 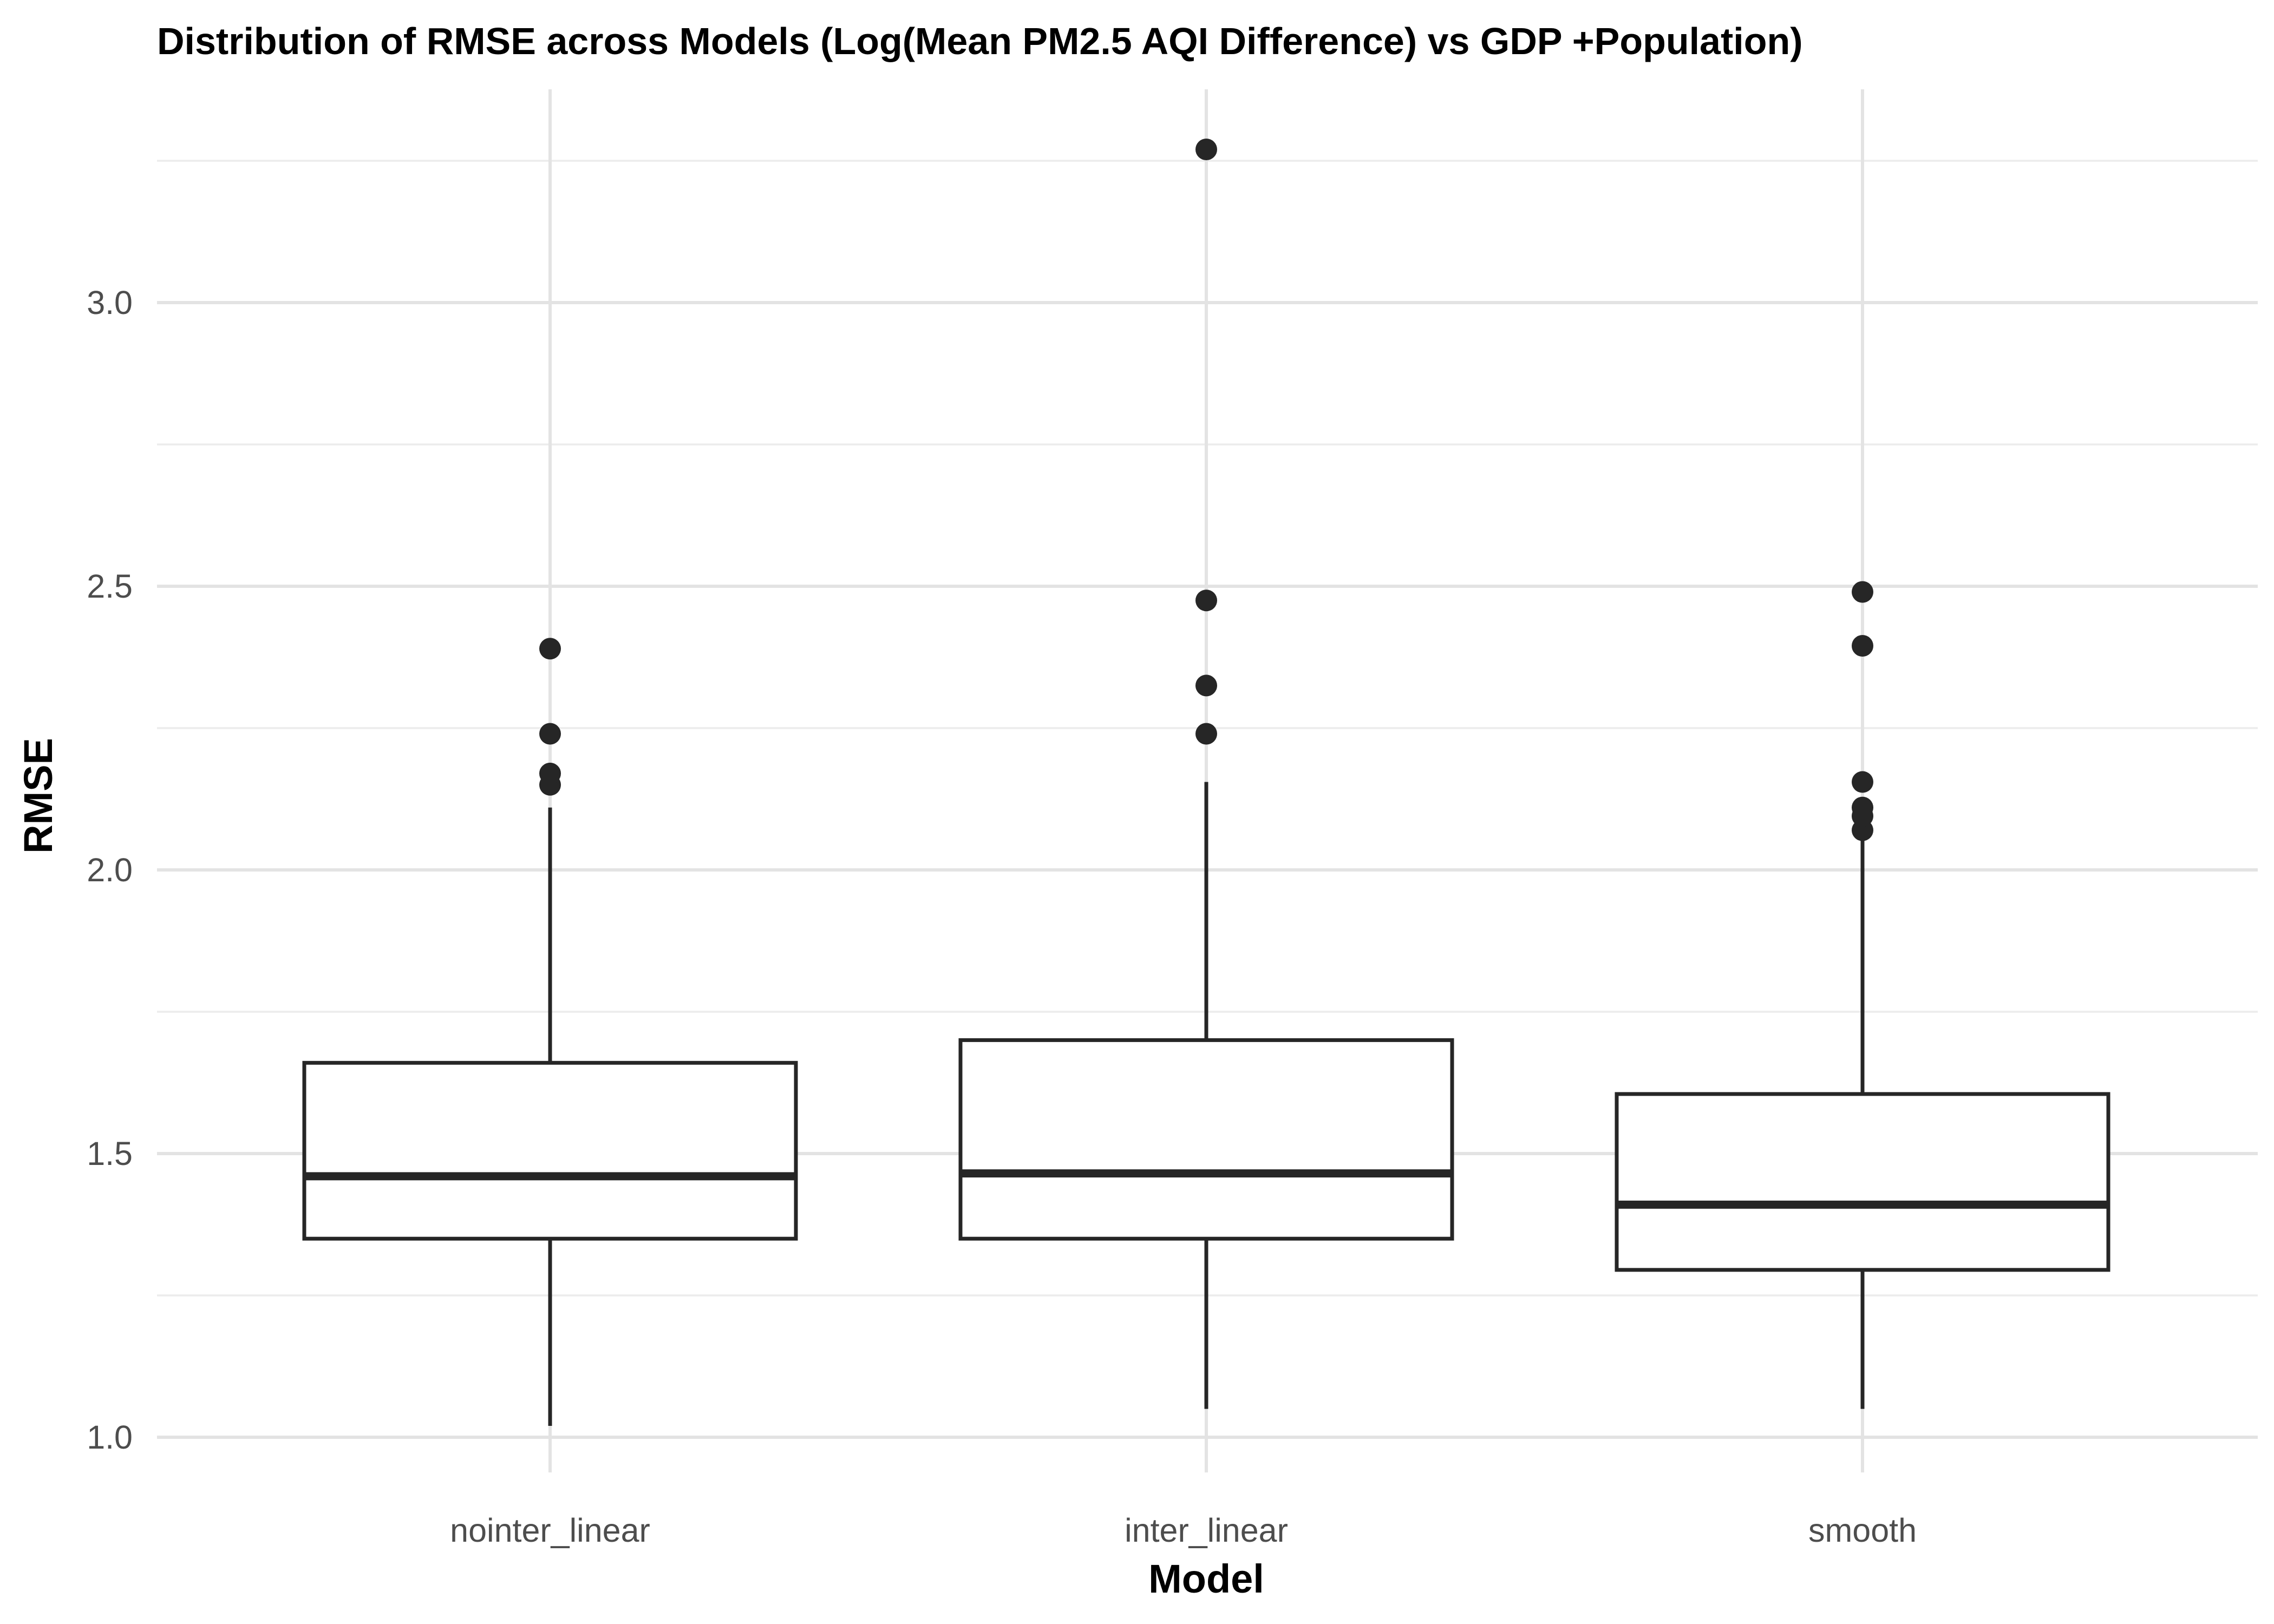 I want to click on y-axis-title: RMSE, so click(x=39, y=796).